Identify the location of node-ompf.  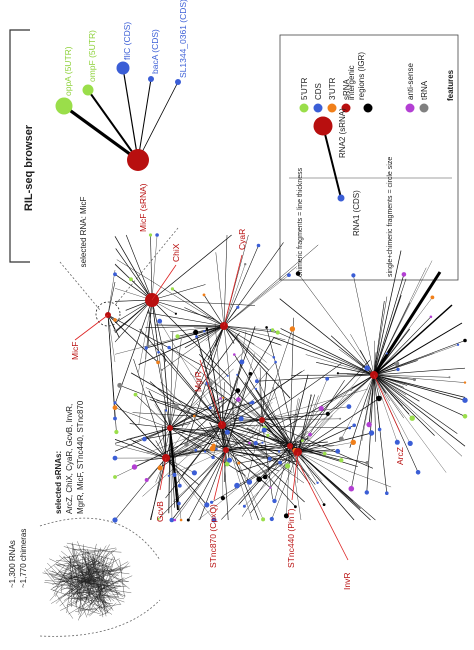
(88, 90).